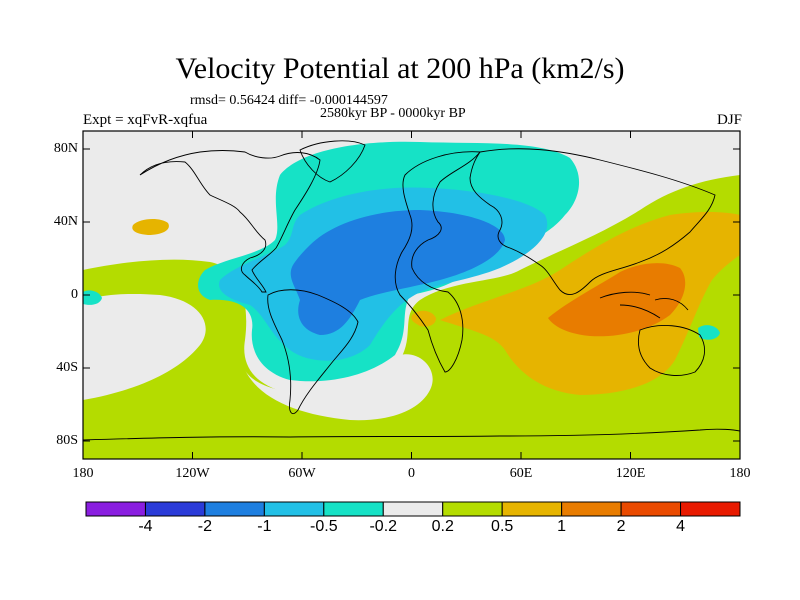 Image resolution: width=800 pixels, height=600 pixels. I want to click on colorbar, so click(413, 509).